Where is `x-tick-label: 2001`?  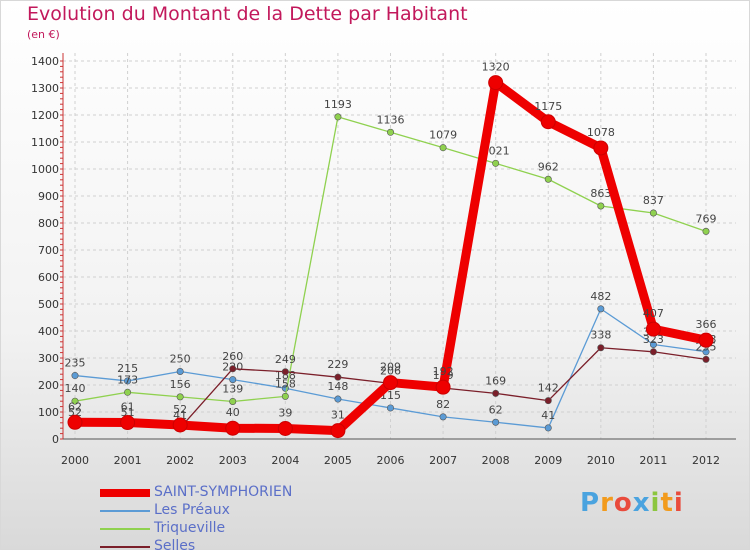 x-tick-label: 2001 is located at coordinates (128, 460).